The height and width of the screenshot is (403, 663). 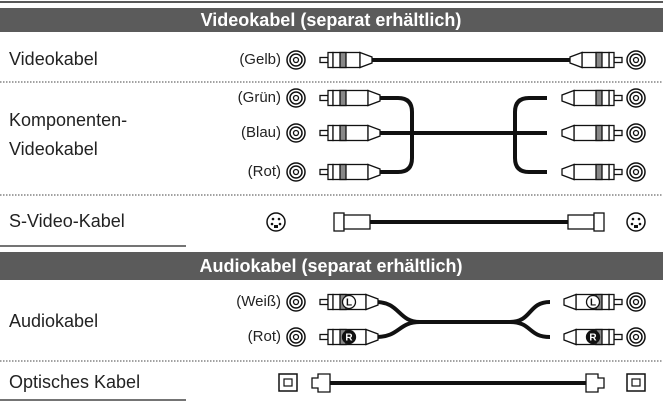 I want to click on plug-label: (Weiß), so click(x=258, y=301).